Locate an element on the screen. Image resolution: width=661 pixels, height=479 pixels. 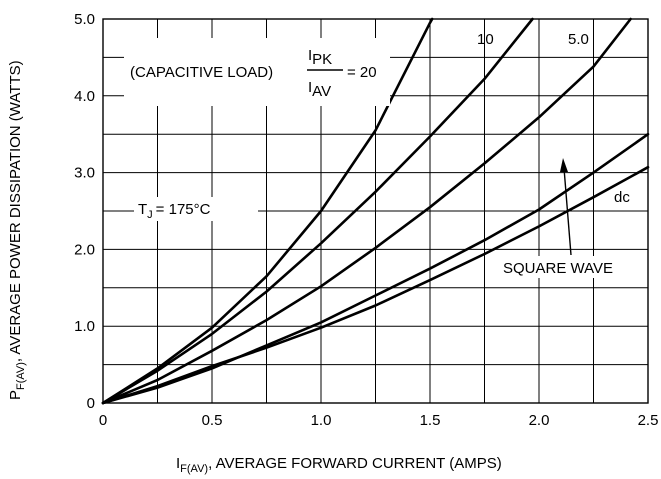
ratio-denominator-sub: AV is located at coordinates (321, 91).